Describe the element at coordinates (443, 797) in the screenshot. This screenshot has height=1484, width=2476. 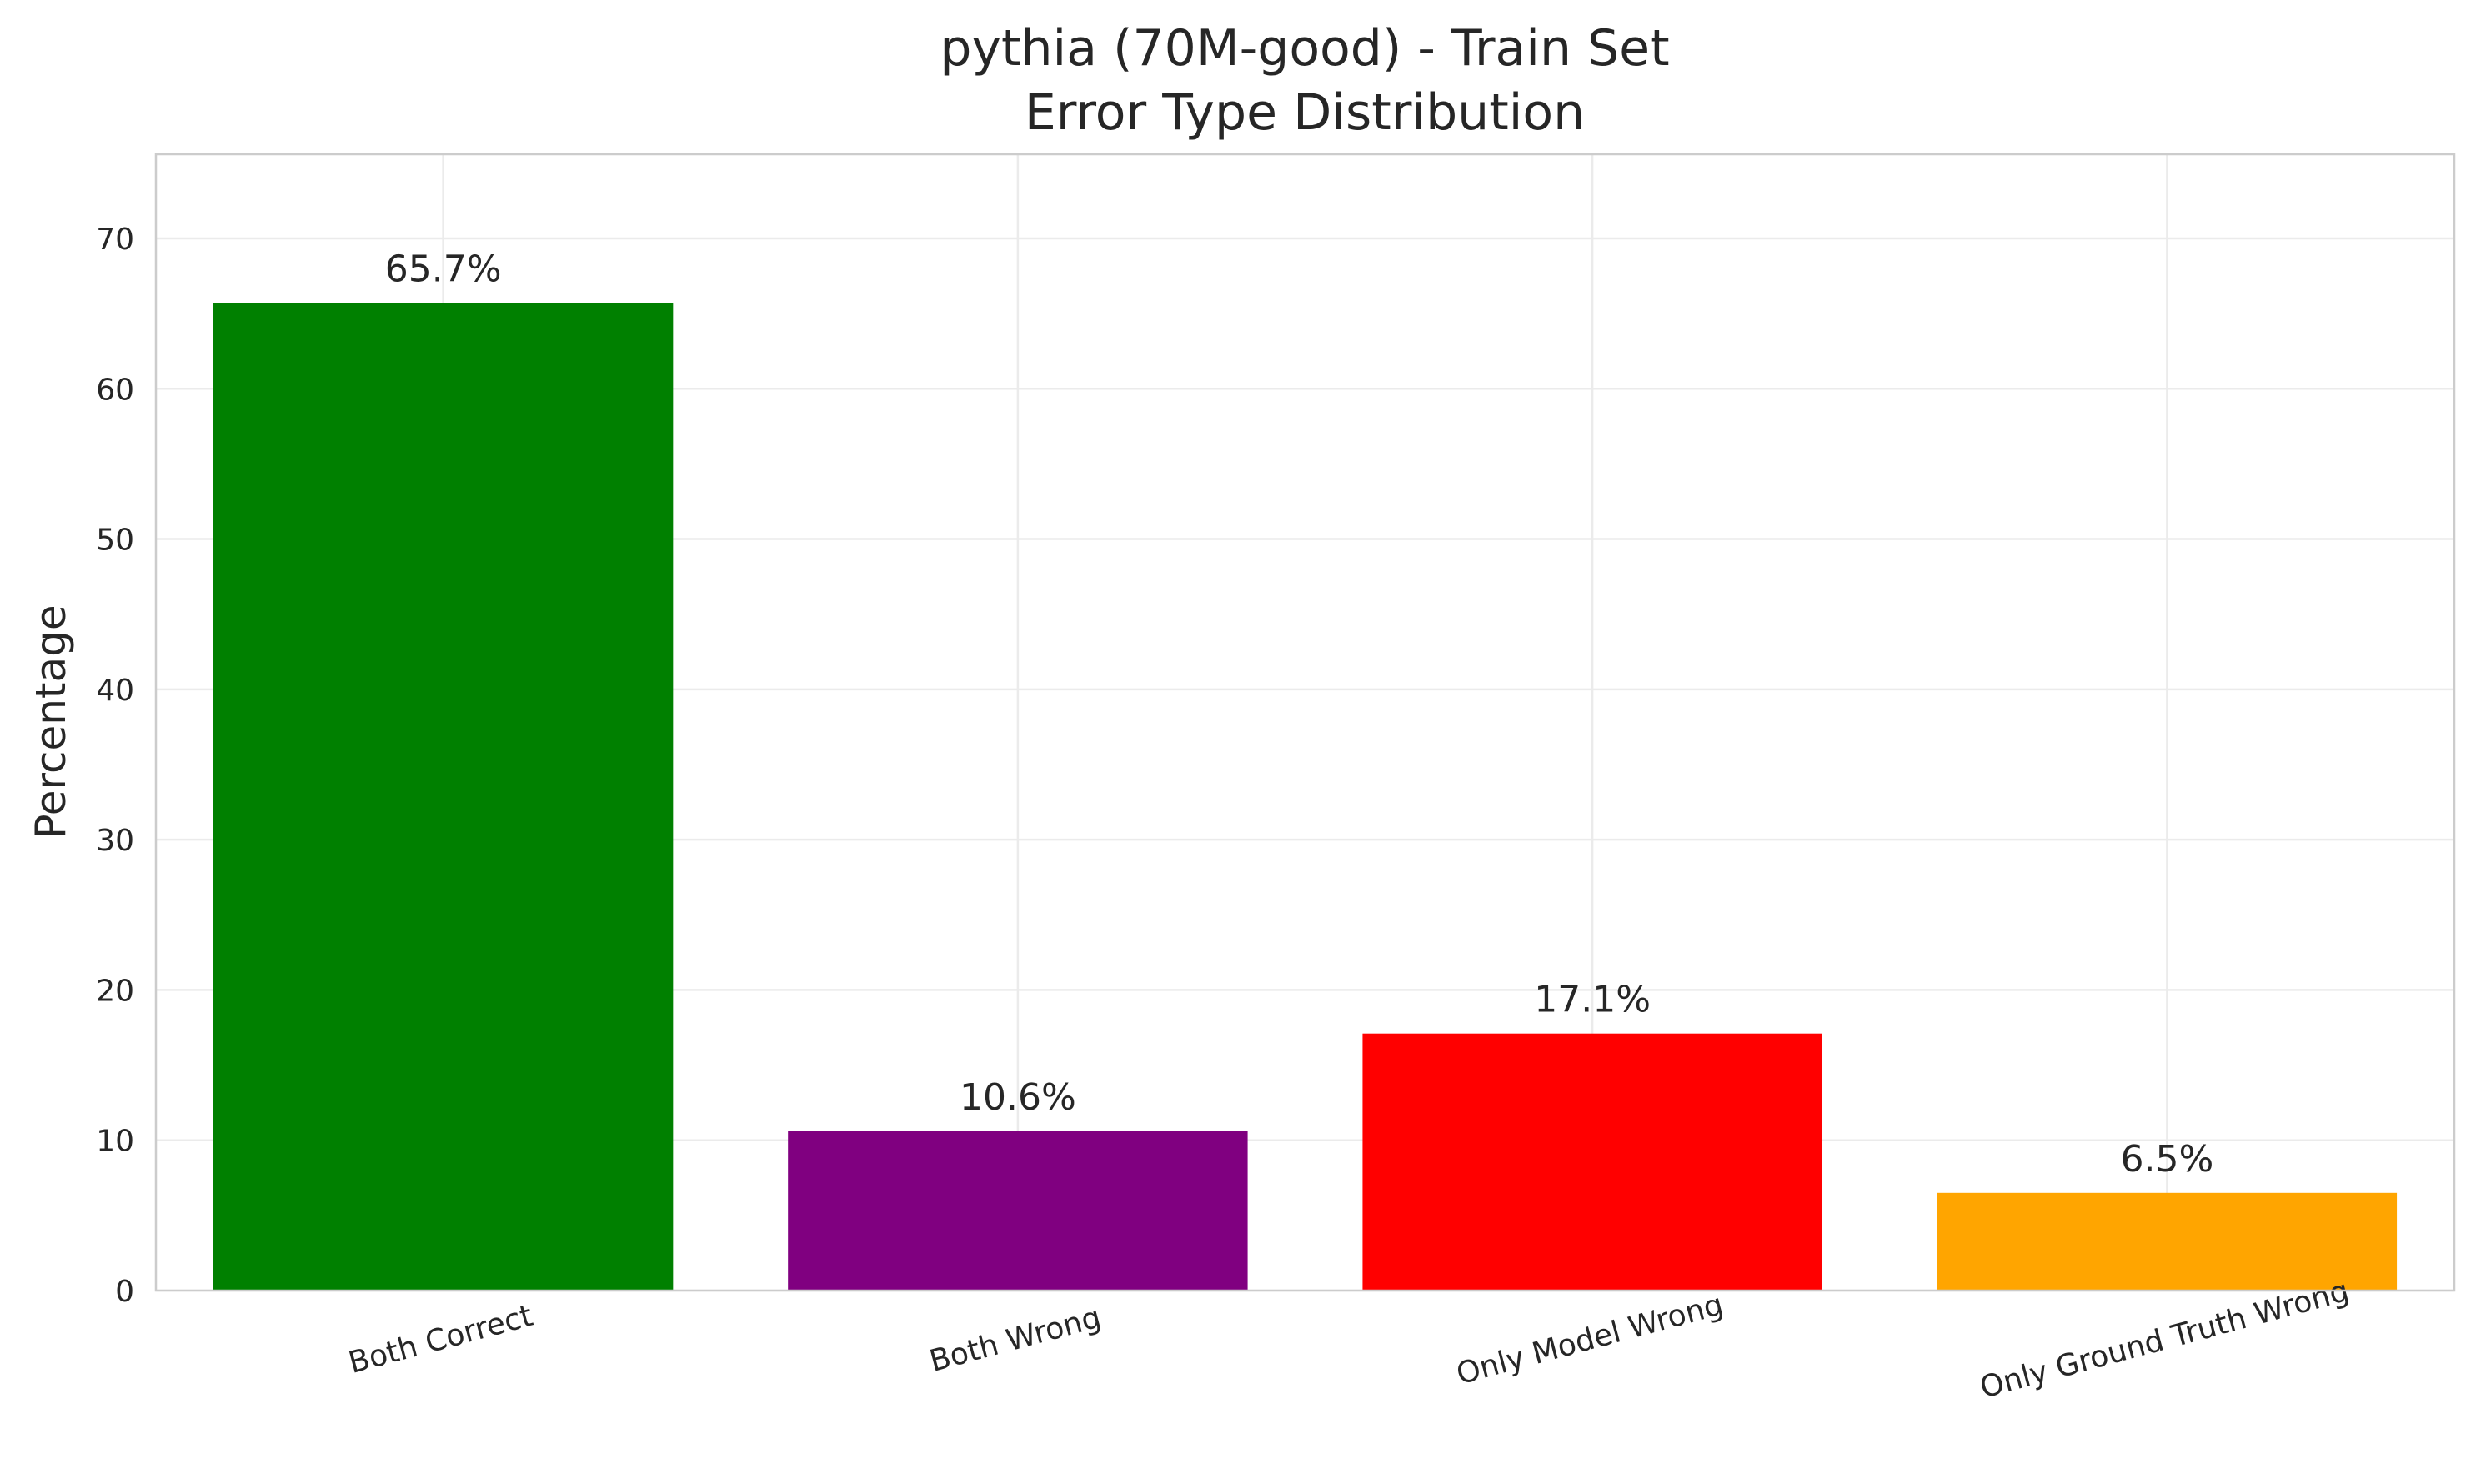
I see `bar-both-correct` at that location.